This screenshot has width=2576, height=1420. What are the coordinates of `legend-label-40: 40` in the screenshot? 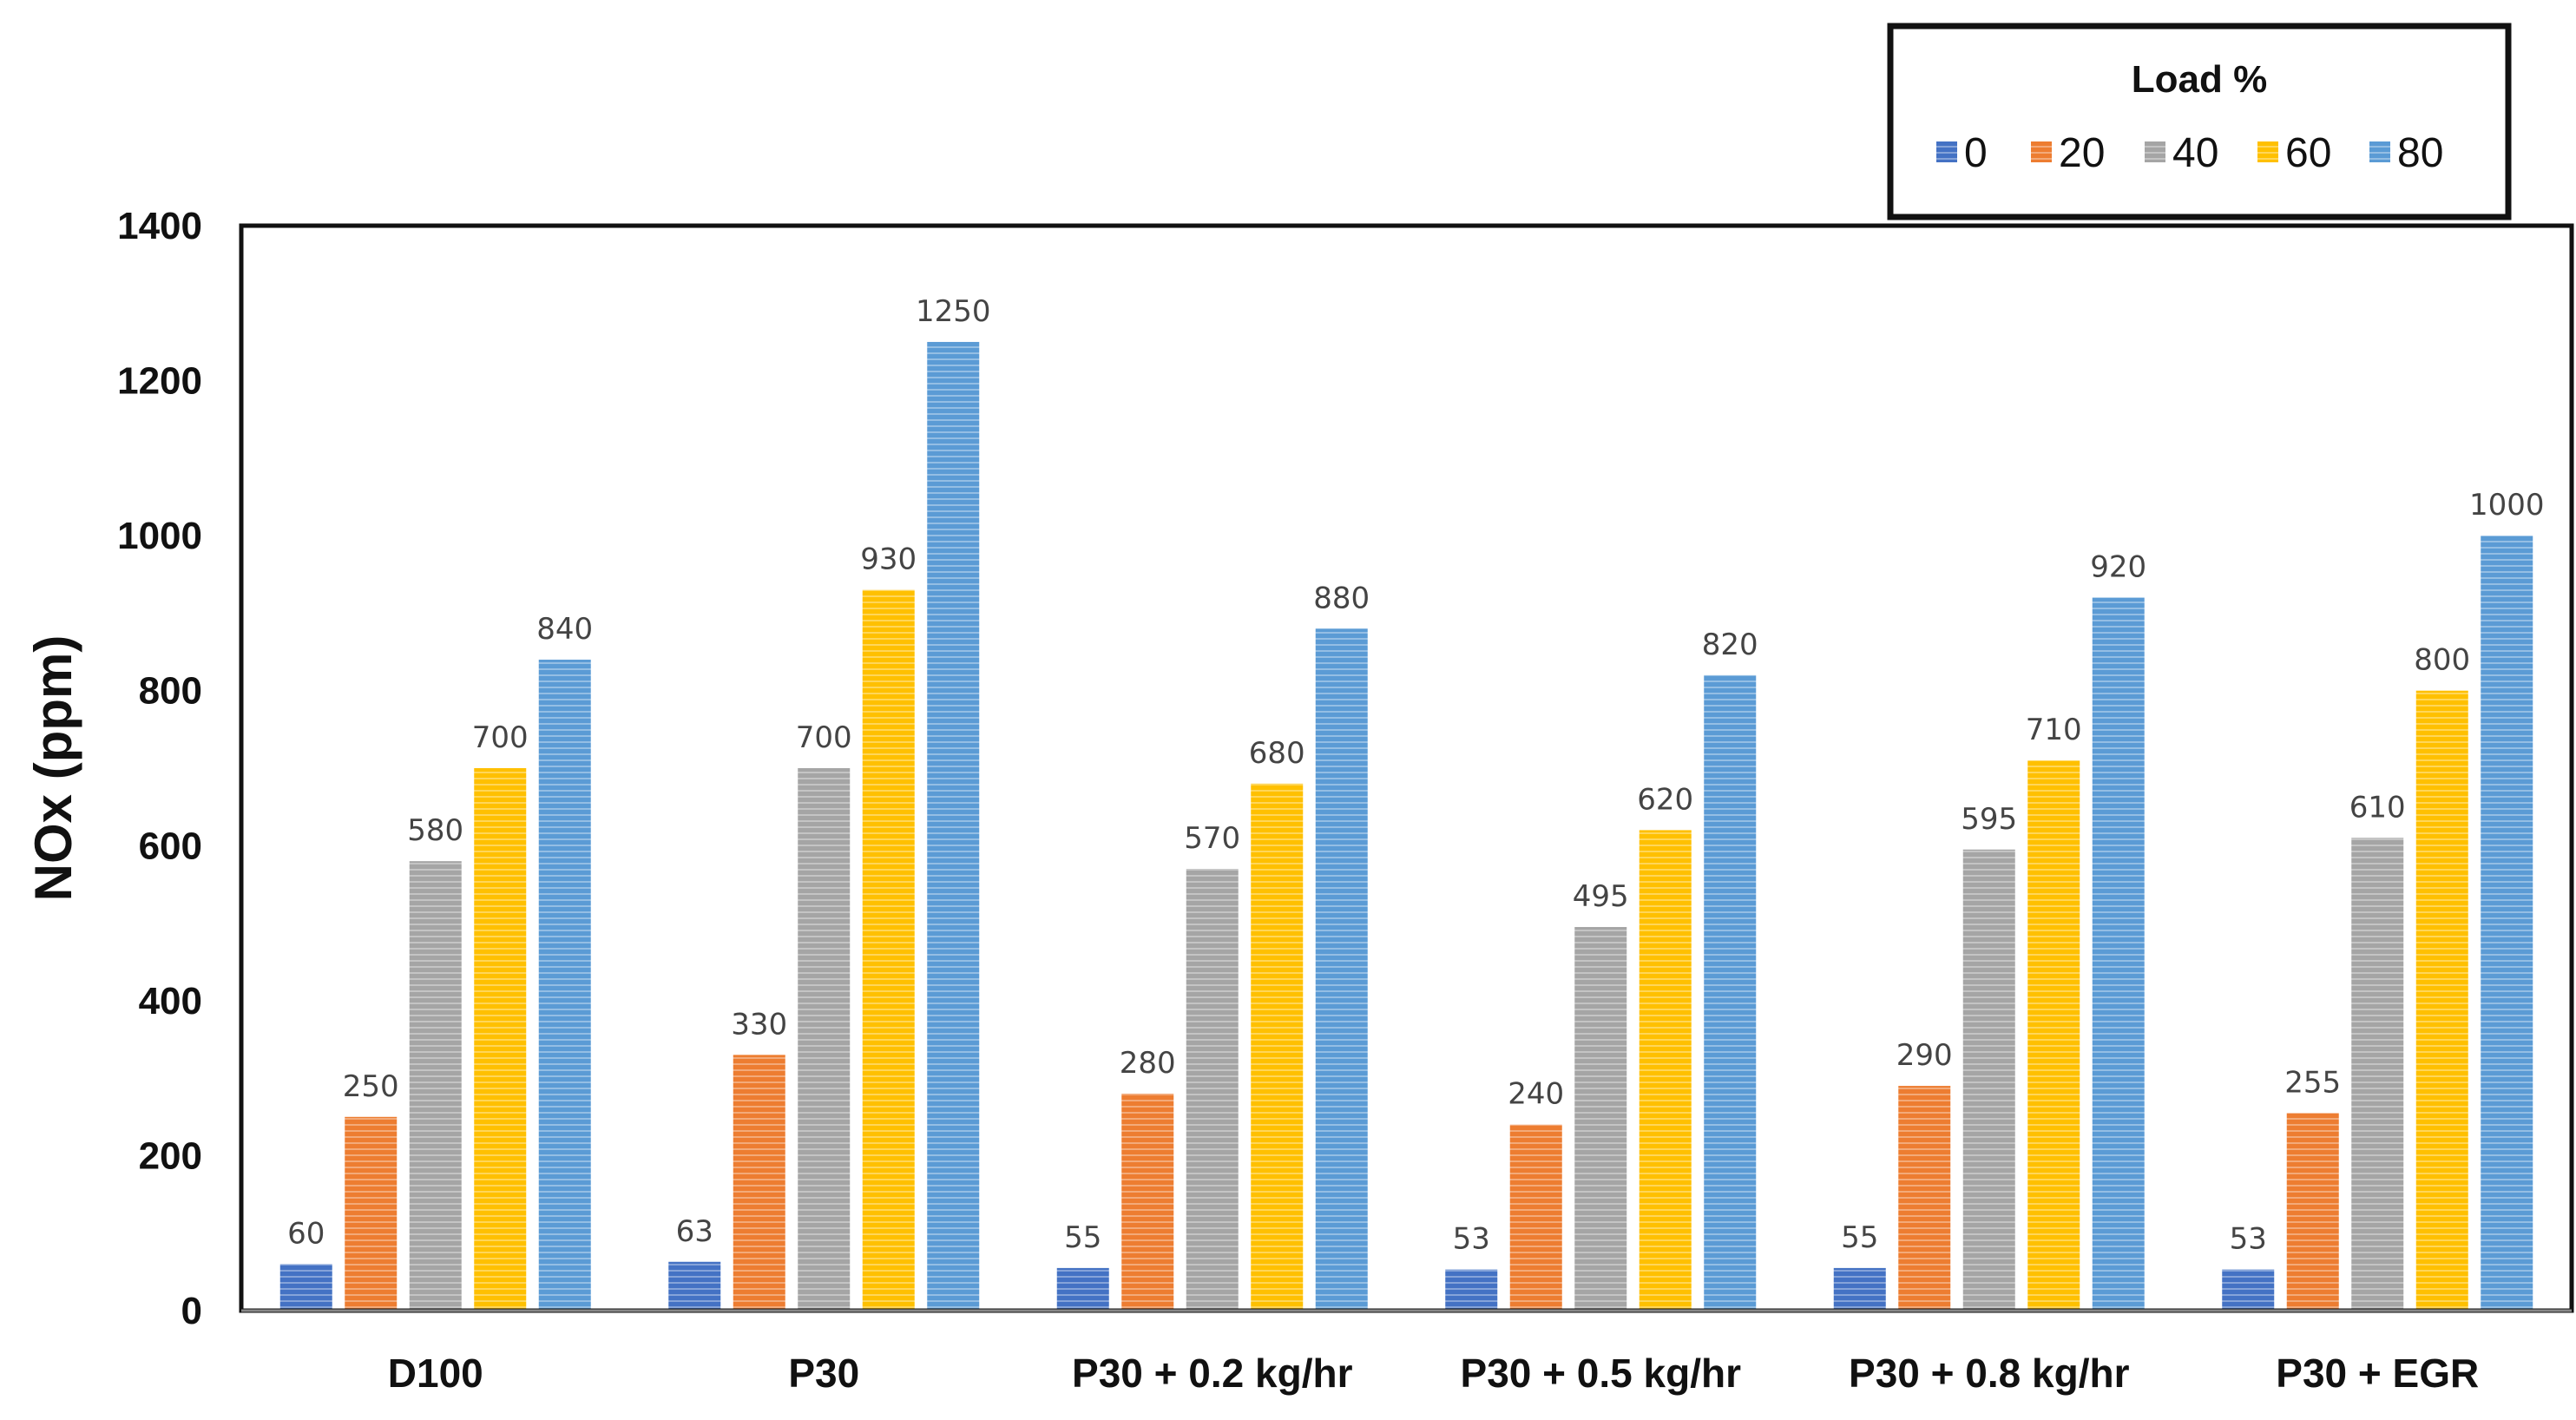 It's located at (2195, 153).